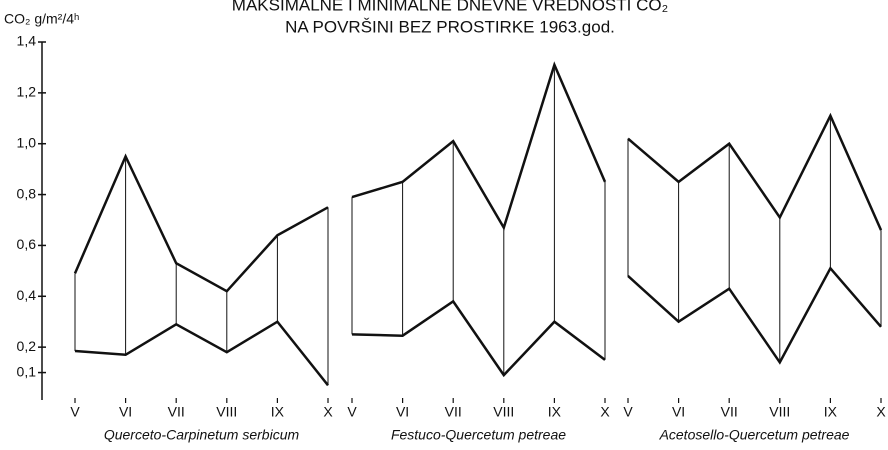 Image resolution: width=888 pixels, height=450 pixels. What do you see at coordinates (478, 435) in the screenshot?
I see `panel-label: Festuco-Quercetum petreae` at bounding box center [478, 435].